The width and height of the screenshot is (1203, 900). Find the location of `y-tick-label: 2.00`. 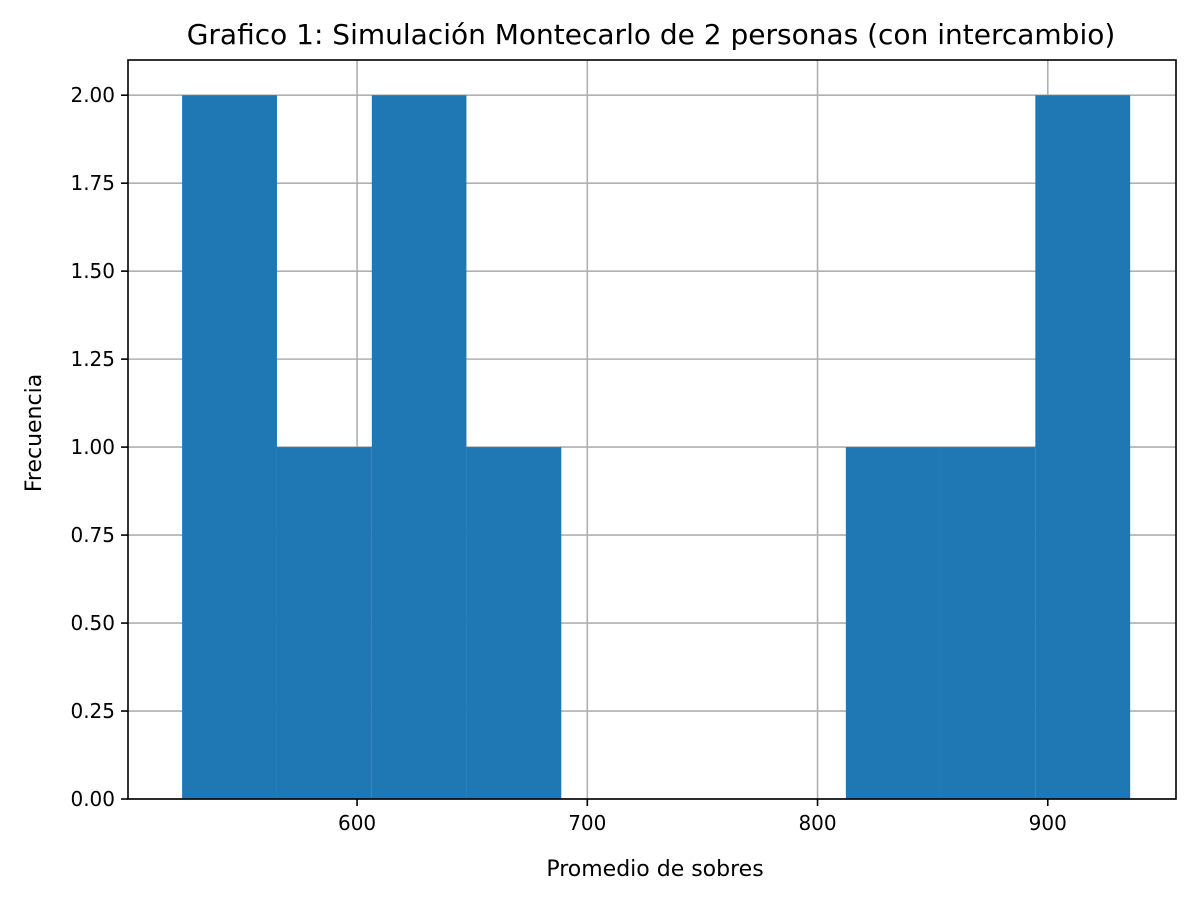

y-tick-label: 2.00 is located at coordinates (92, 95).